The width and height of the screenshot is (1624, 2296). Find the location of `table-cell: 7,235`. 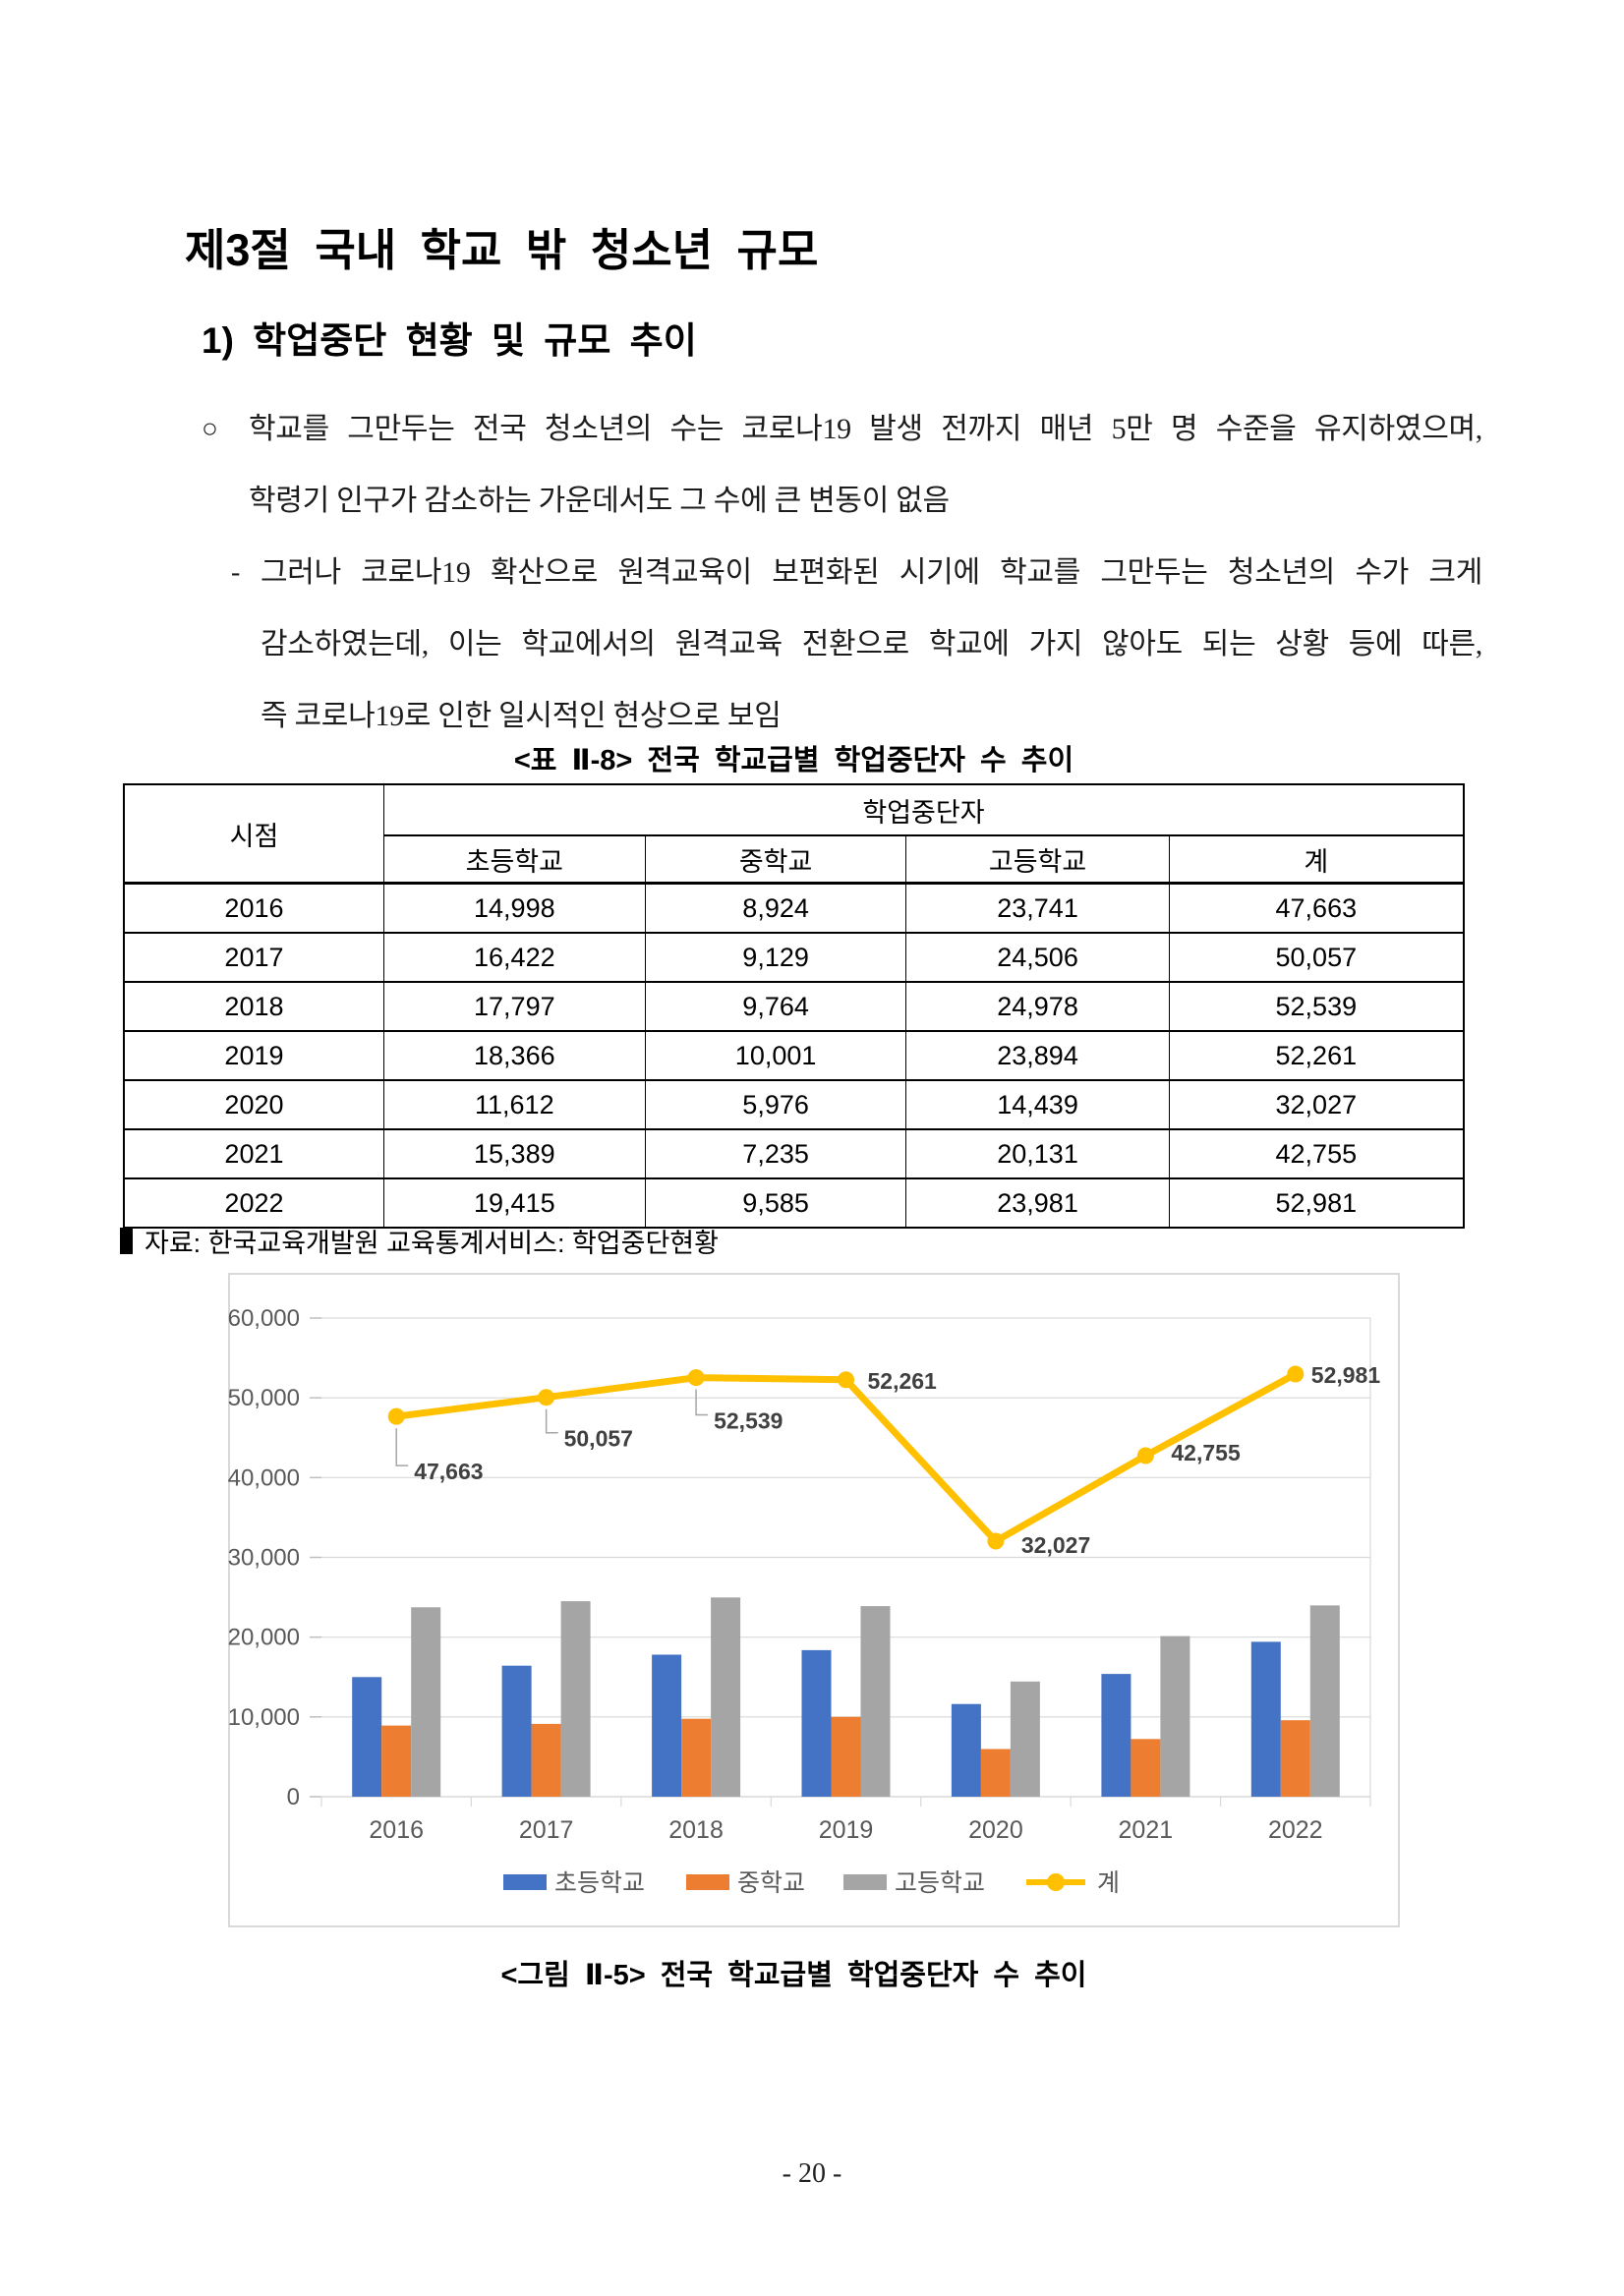

table-cell: 7,235 is located at coordinates (775, 1154).